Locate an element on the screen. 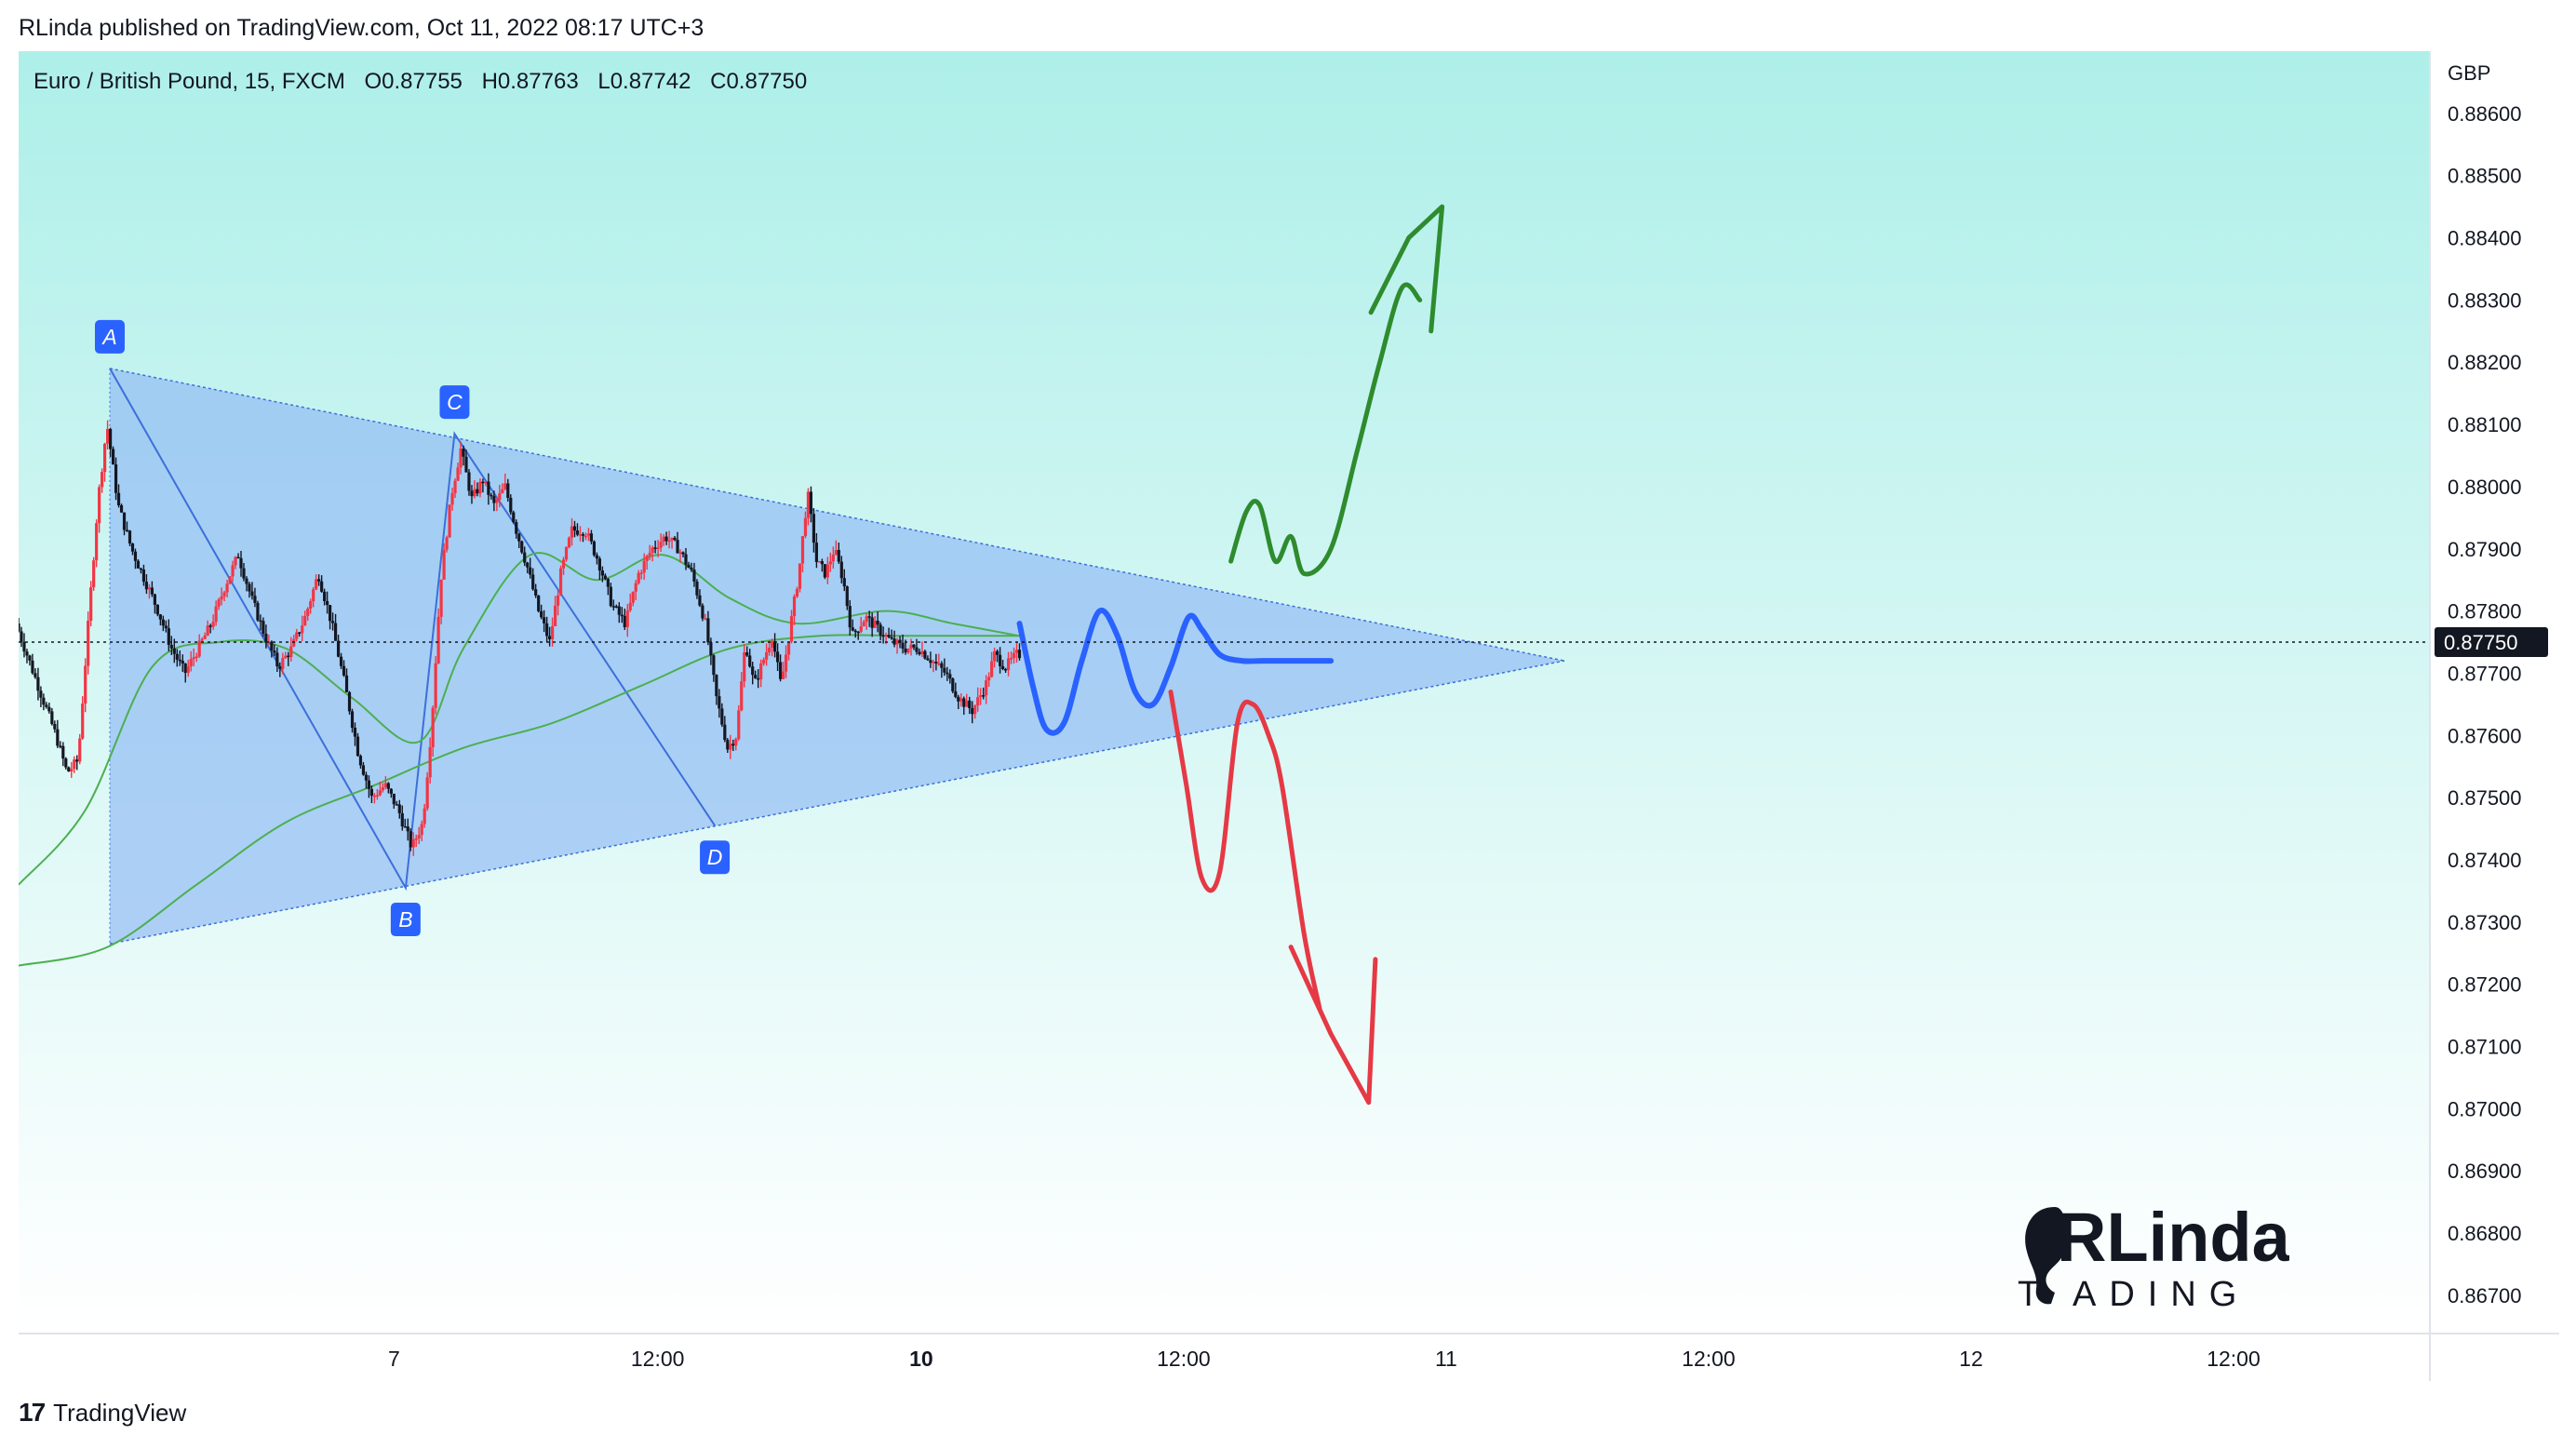  triangle-lower-edge is located at coordinates (837, 802).